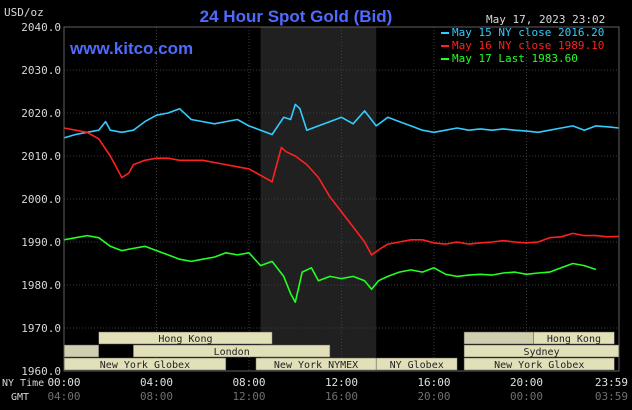 This screenshot has height=410, width=632. I want to click on y-tick-label: 1960.0, so click(41, 371).